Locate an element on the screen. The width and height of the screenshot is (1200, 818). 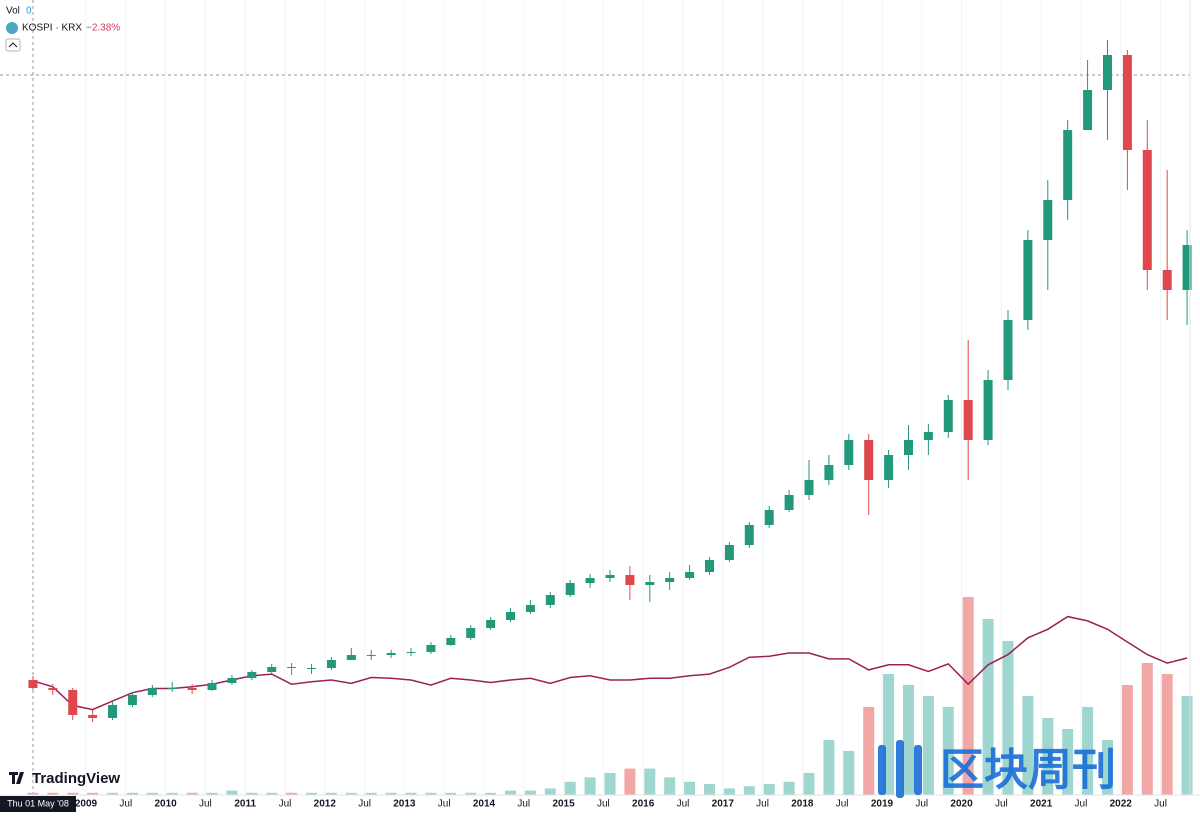
crosshair-label: Thu 01 May '08 is located at coordinates (38, 803).